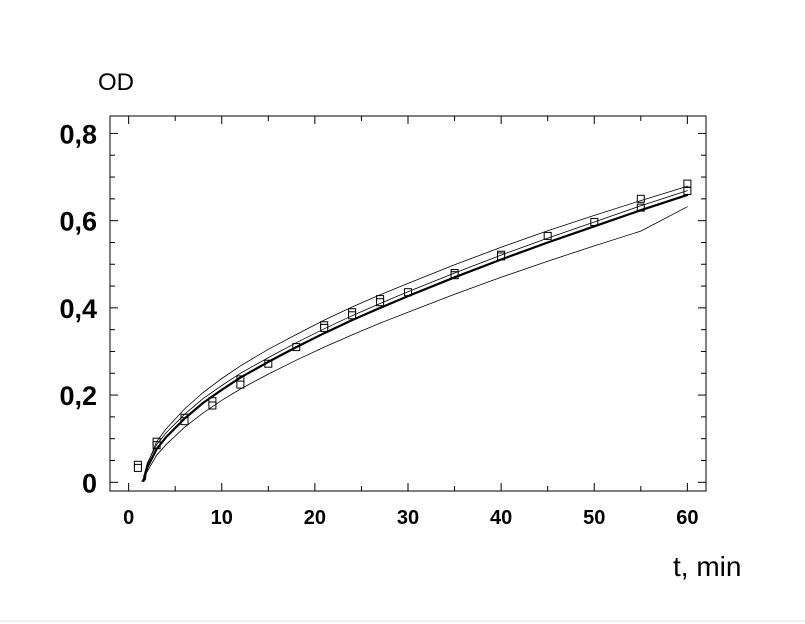  Describe the element at coordinates (128, 518) in the screenshot. I see `x-tick-label: 0` at that location.